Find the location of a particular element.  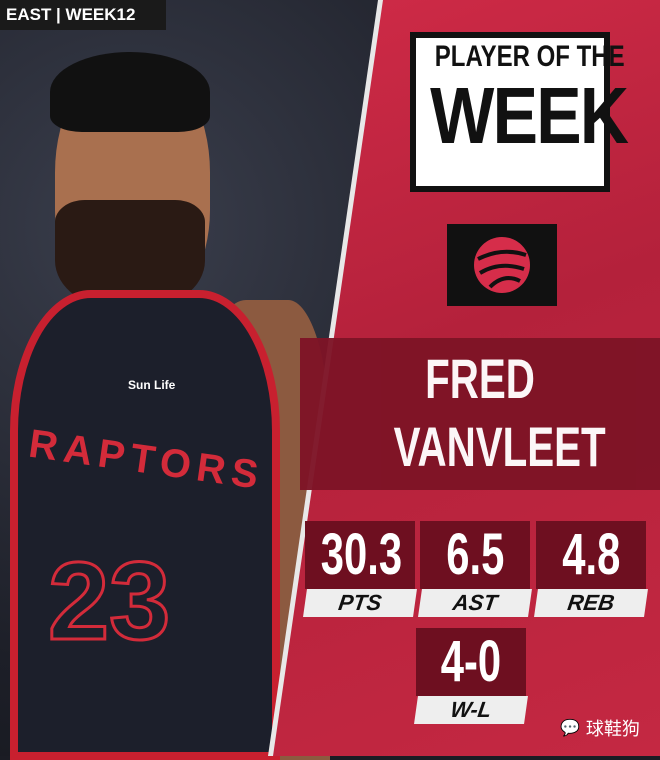

player-name-band: FRED VANVLEET is located at coordinates (480, 414).